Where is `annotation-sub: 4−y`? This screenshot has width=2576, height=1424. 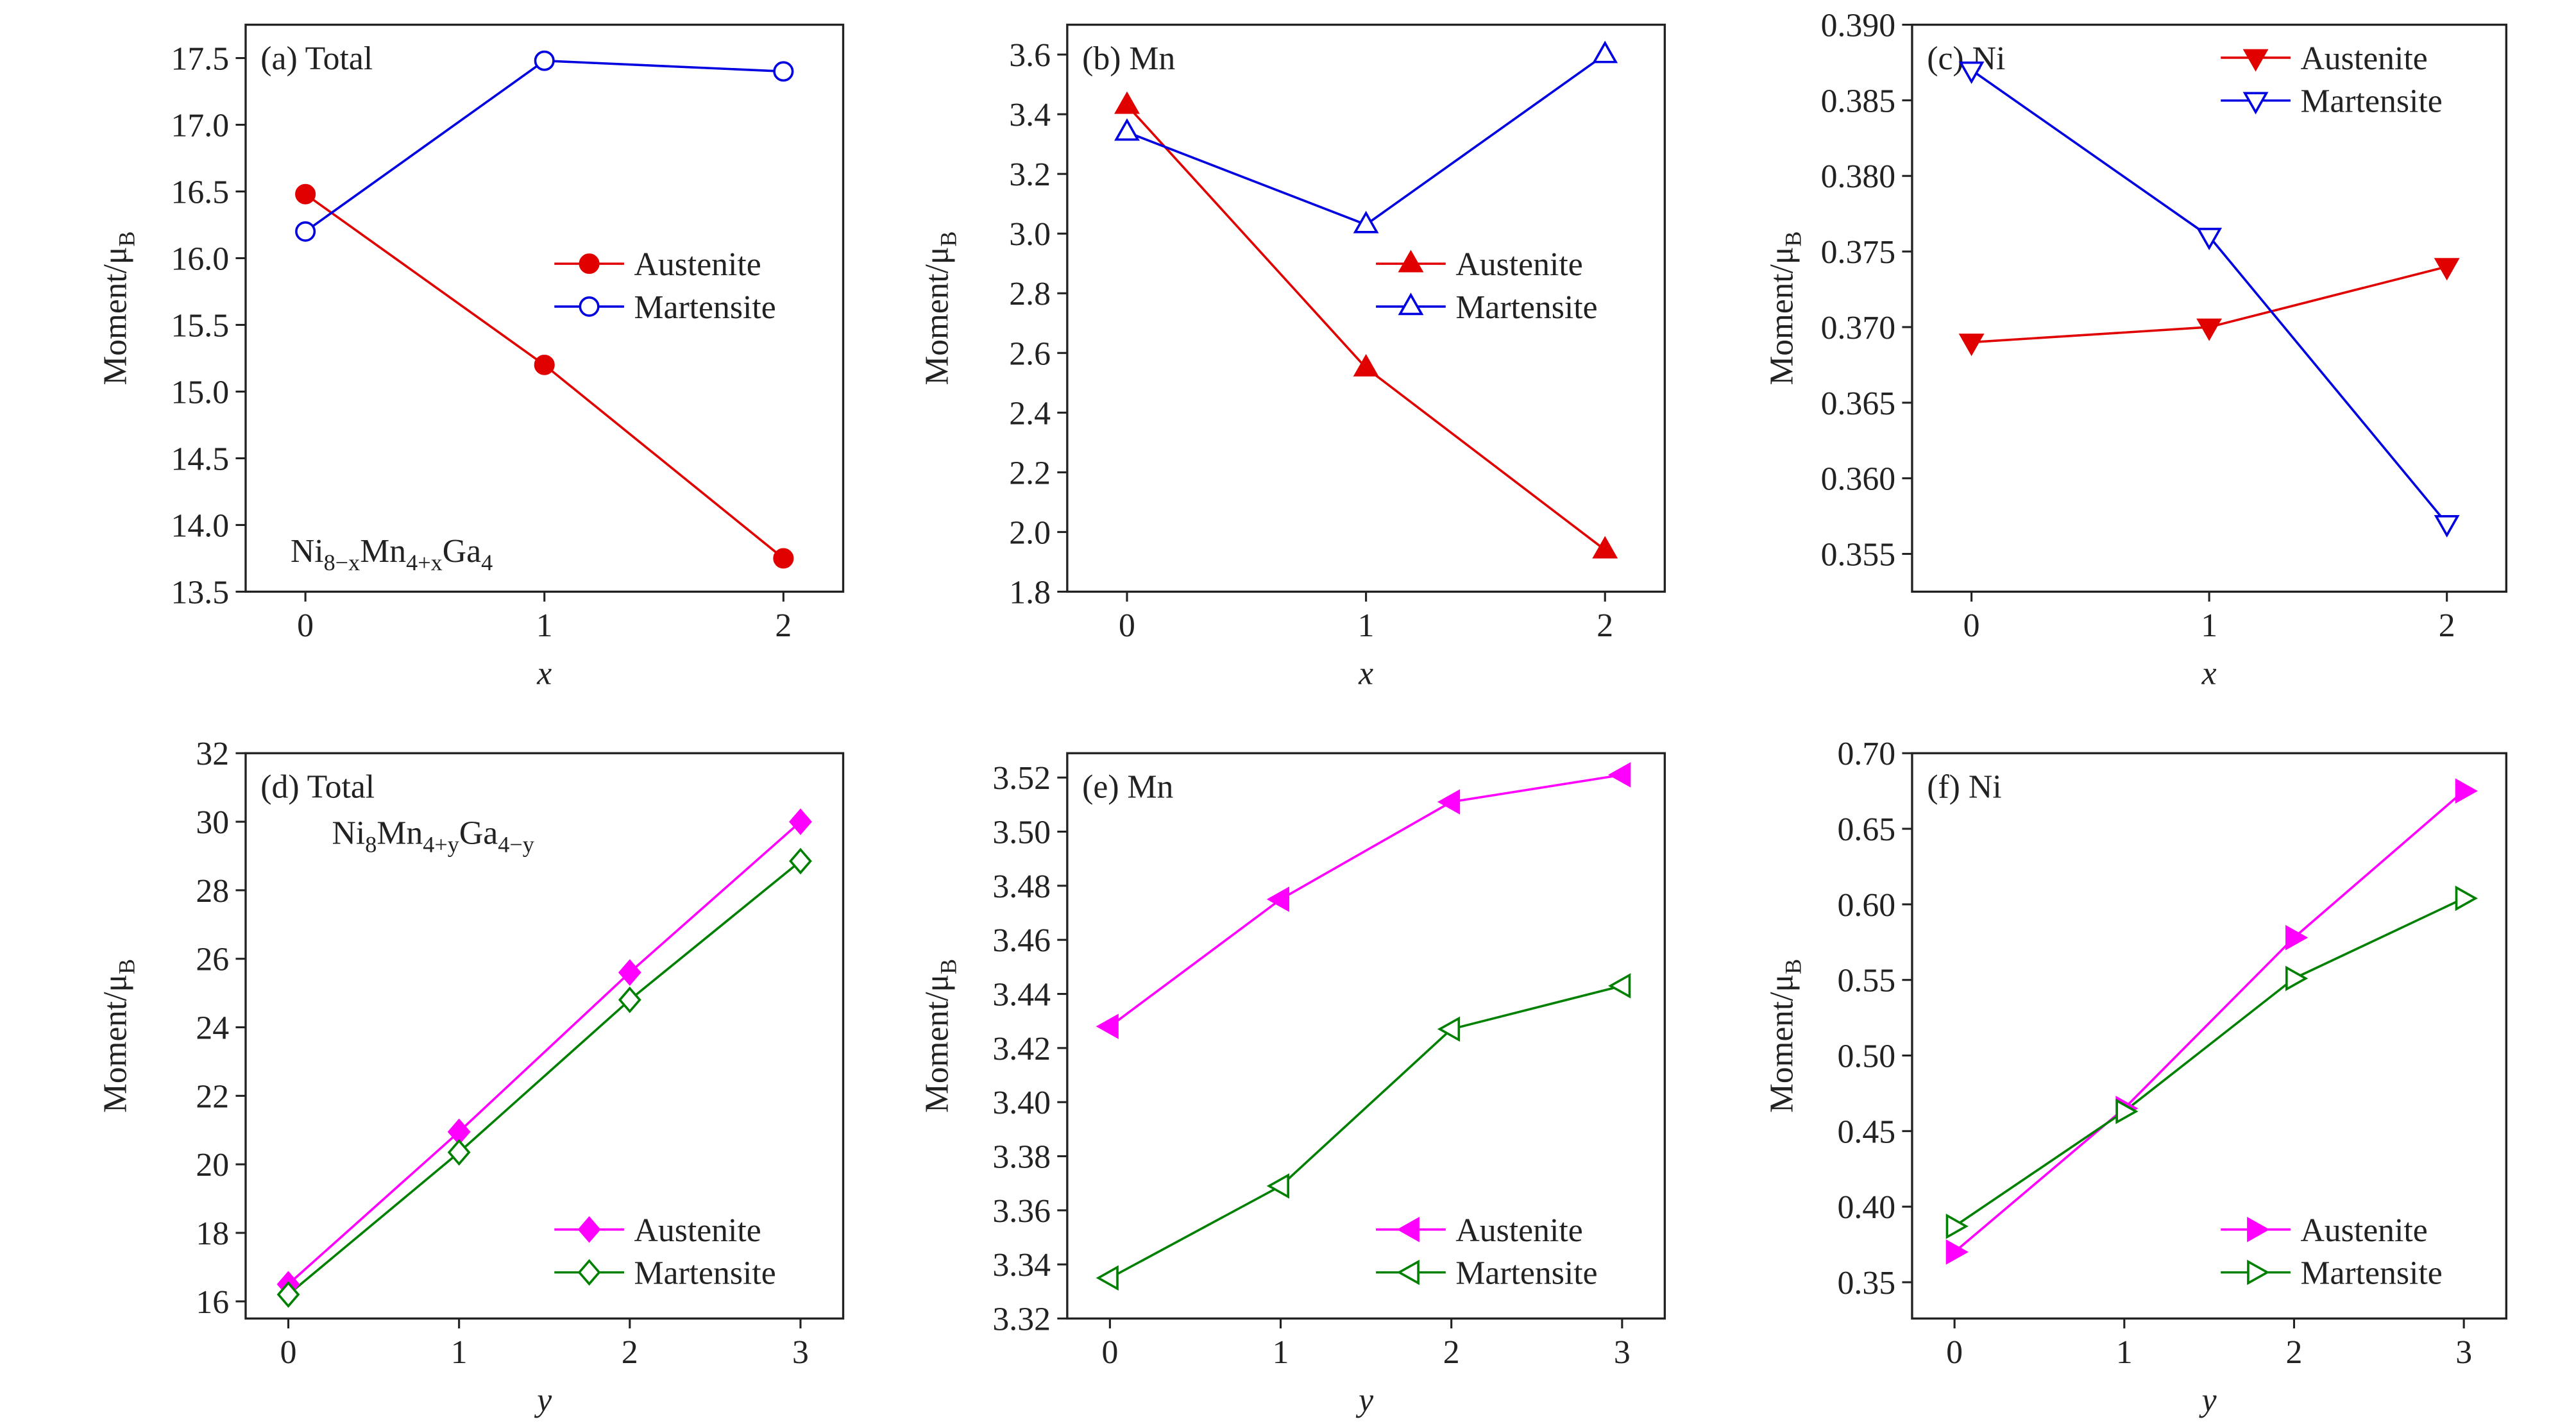
annotation-sub: 4−y is located at coordinates (516, 845).